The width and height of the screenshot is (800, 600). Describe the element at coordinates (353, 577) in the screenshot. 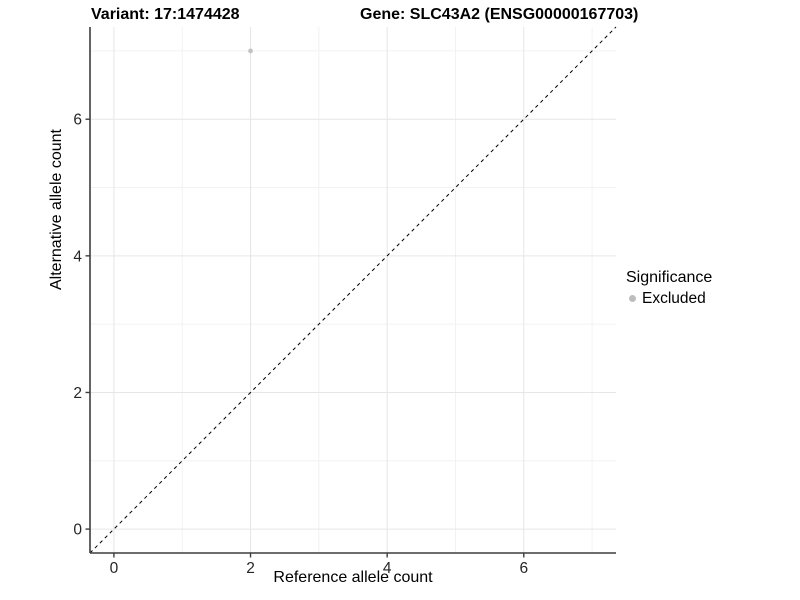

I see `x-axis-title: Reference allele count` at that location.